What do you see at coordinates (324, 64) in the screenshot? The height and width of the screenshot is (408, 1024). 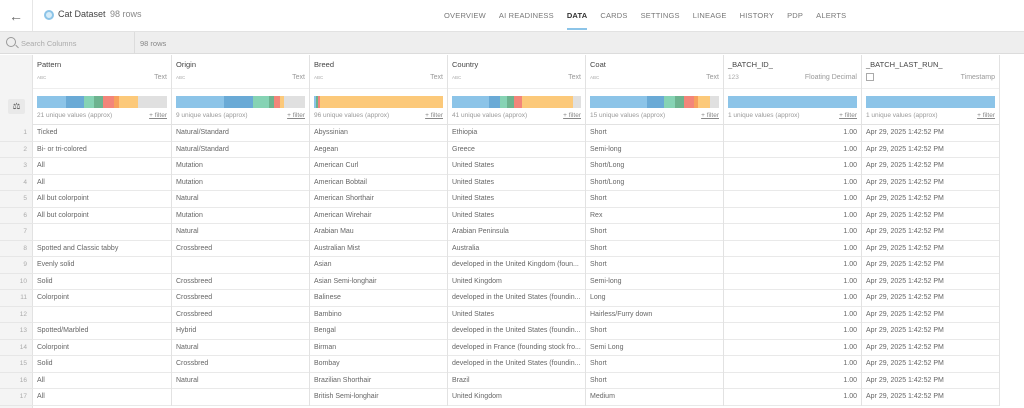 I see `column-name: Breed` at bounding box center [324, 64].